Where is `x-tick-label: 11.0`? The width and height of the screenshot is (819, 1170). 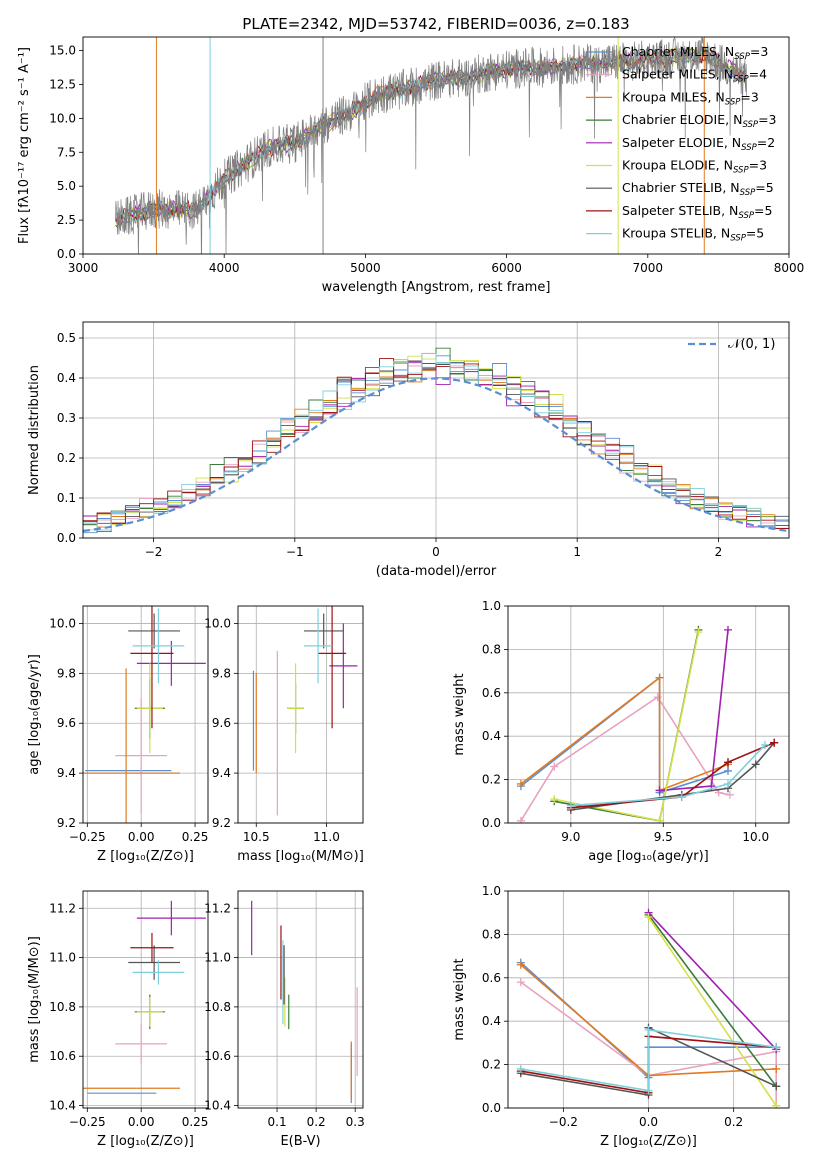
x-tick-label: 11.0 is located at coordinates (326, 837).